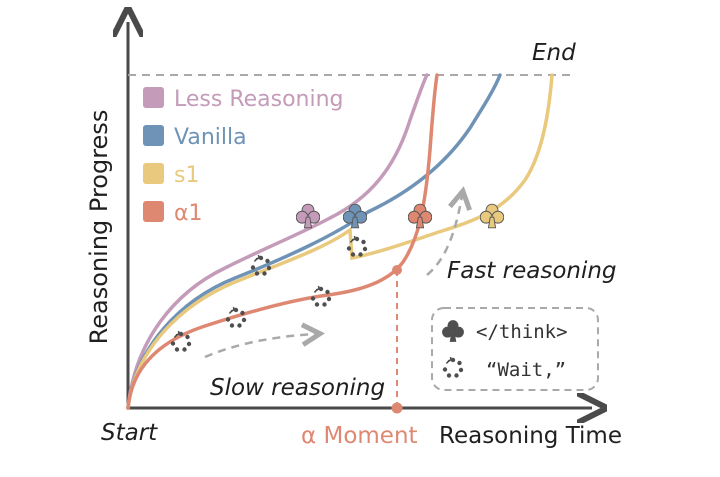 Image resolution: width=720 pixels, height=477 pixels. What do you see at coordinates (99, 227) in the screenshot?
I see `y-axis-label: Reasoning Progress` at bounding box center [99, 227].